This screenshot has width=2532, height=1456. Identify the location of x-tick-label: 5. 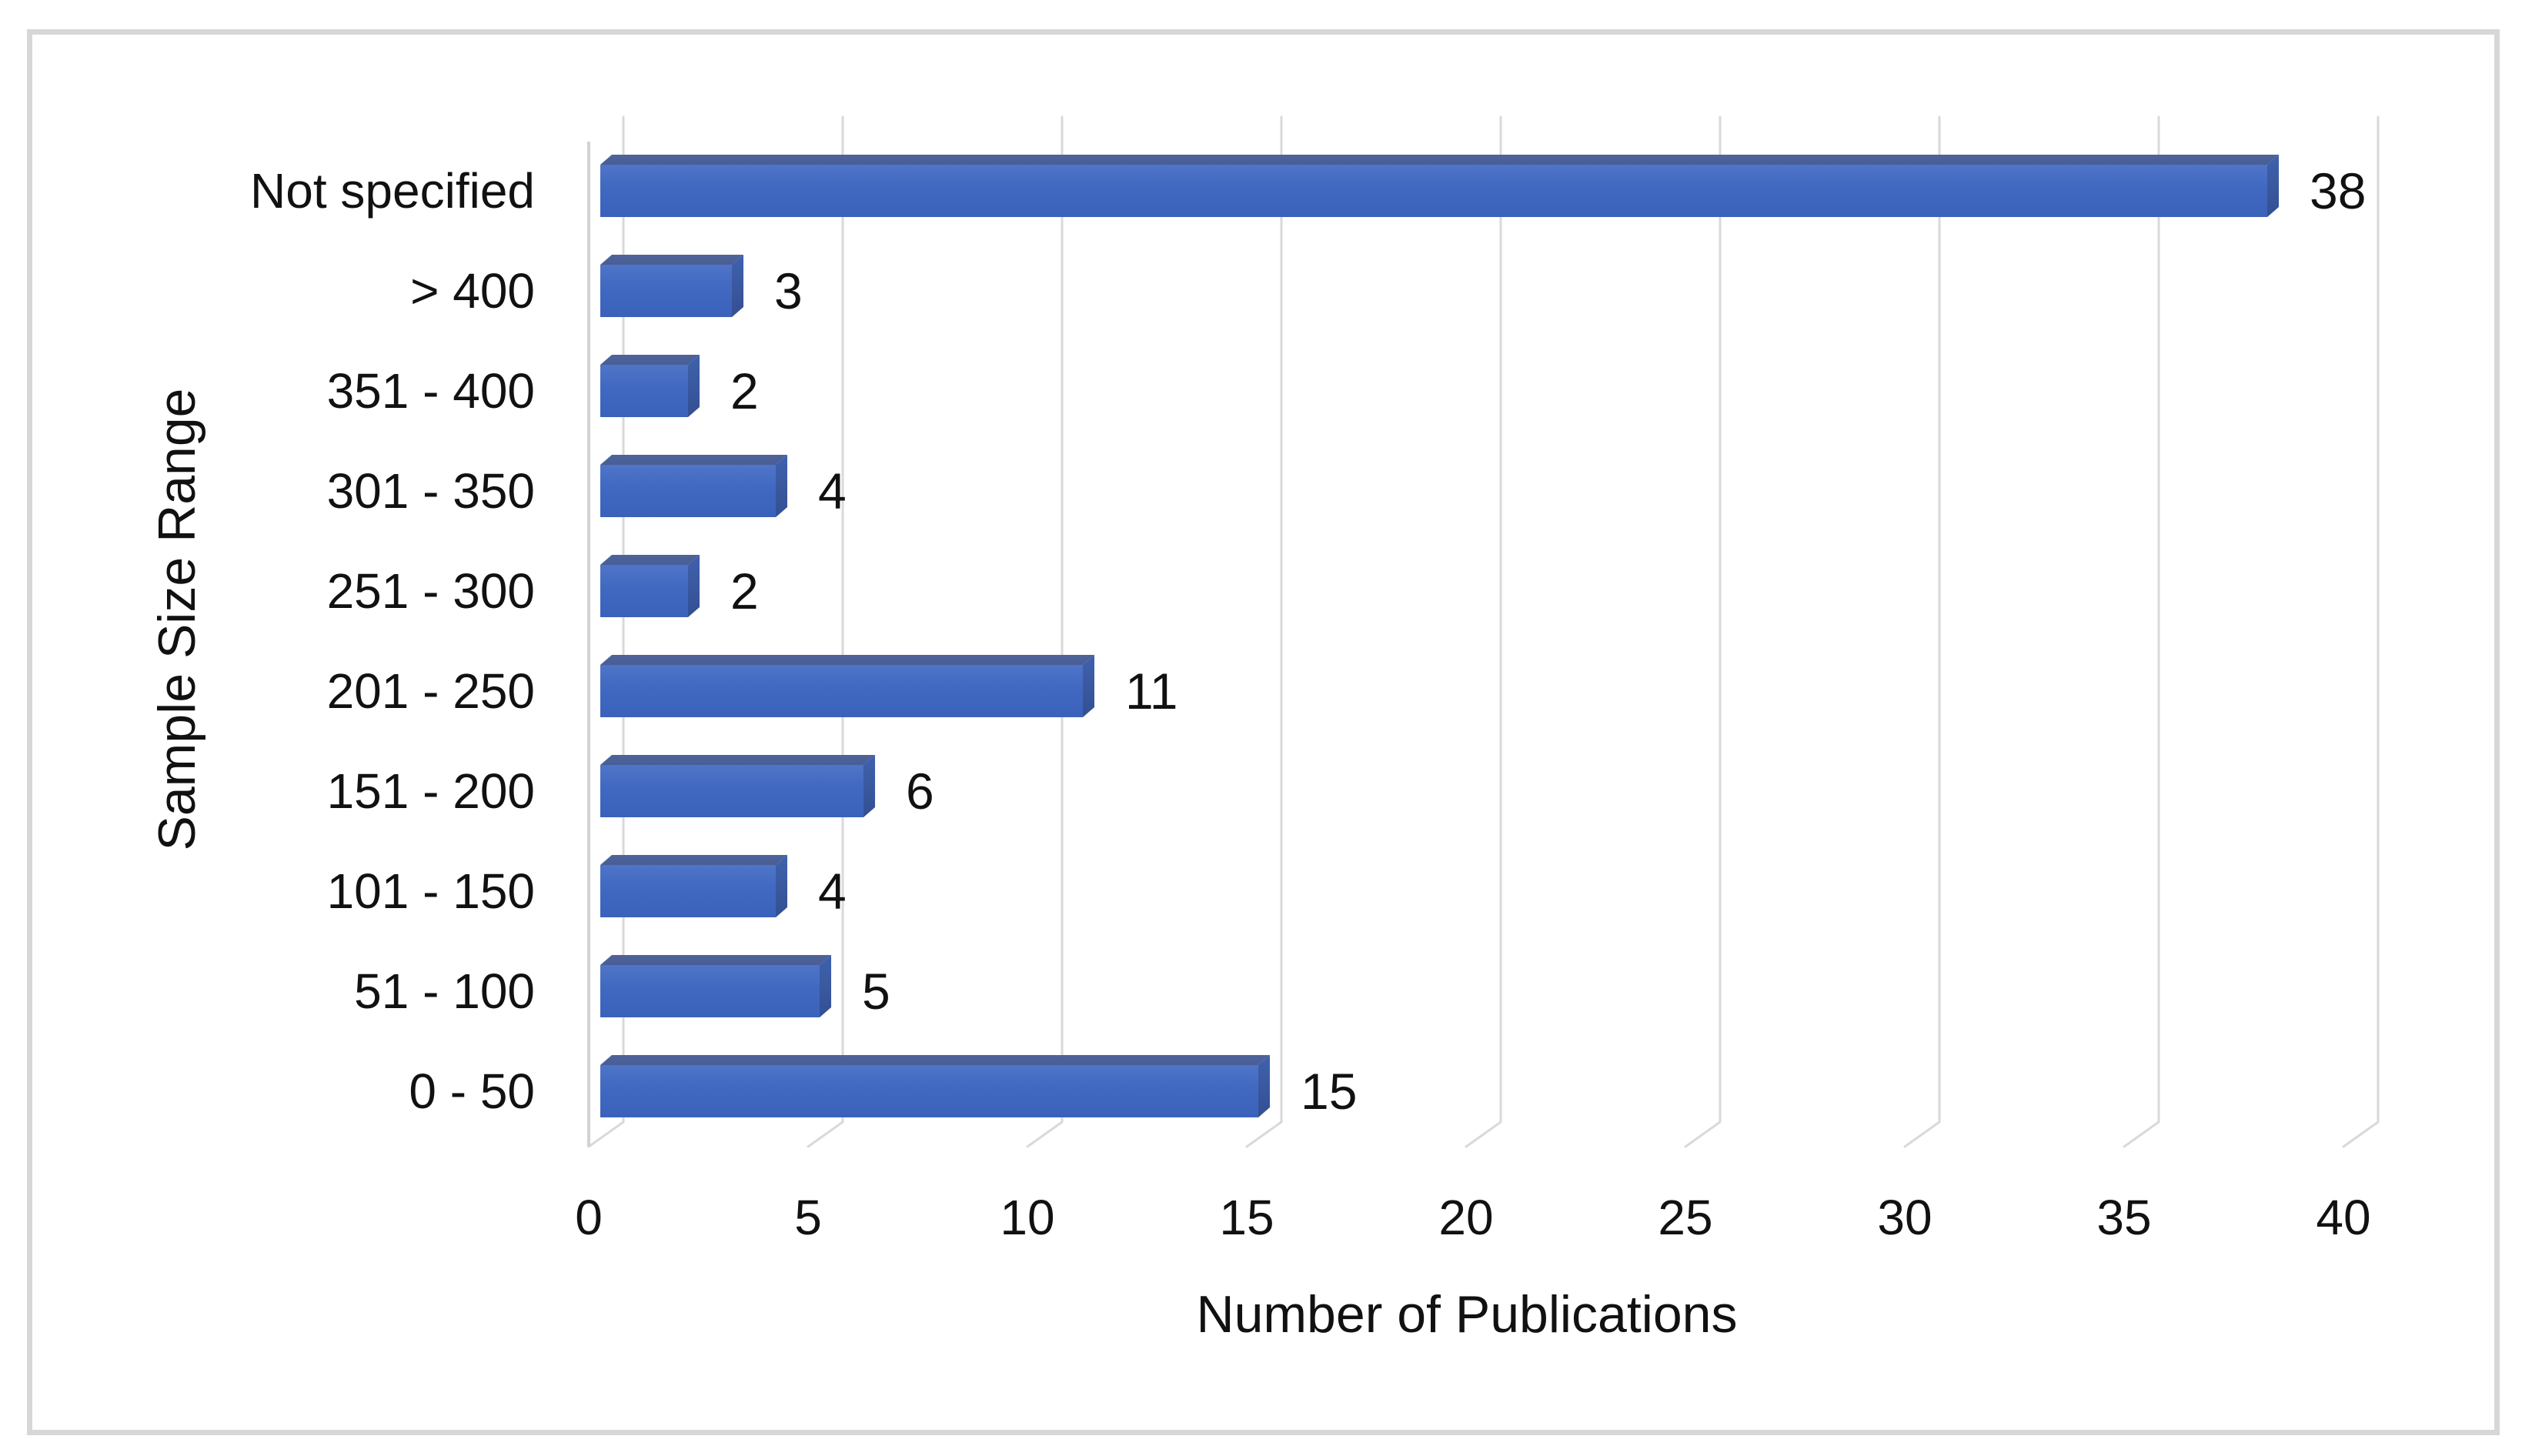
(808, 1217).